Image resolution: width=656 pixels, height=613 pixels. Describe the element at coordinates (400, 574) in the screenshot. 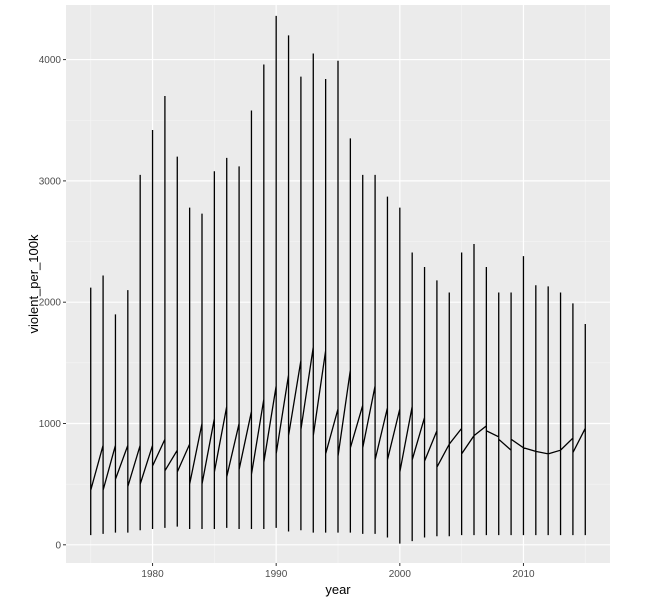

I see `x-tick-label: 2000` at that location.